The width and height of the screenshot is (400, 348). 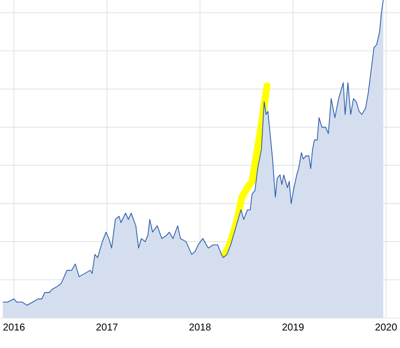 I want to click on x-tick-label: 2018, so click(x=200, y=327).